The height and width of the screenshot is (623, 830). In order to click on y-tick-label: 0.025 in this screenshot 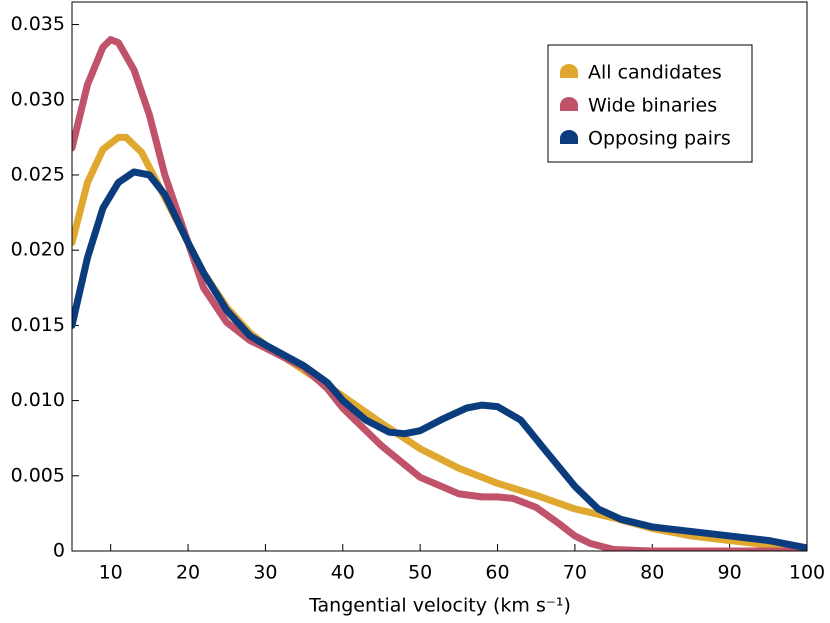, I will do `click(38, 174)`.